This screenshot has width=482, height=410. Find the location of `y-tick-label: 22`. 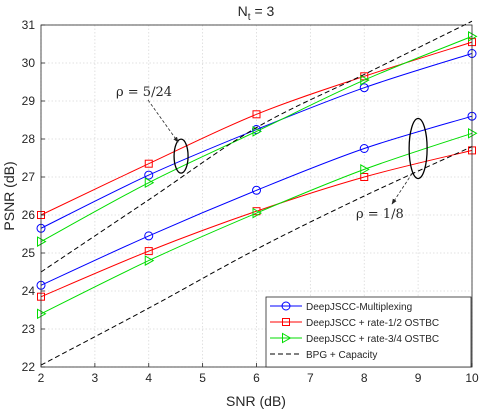

y-tick-label: 22 is located at coordinates (29, 367).